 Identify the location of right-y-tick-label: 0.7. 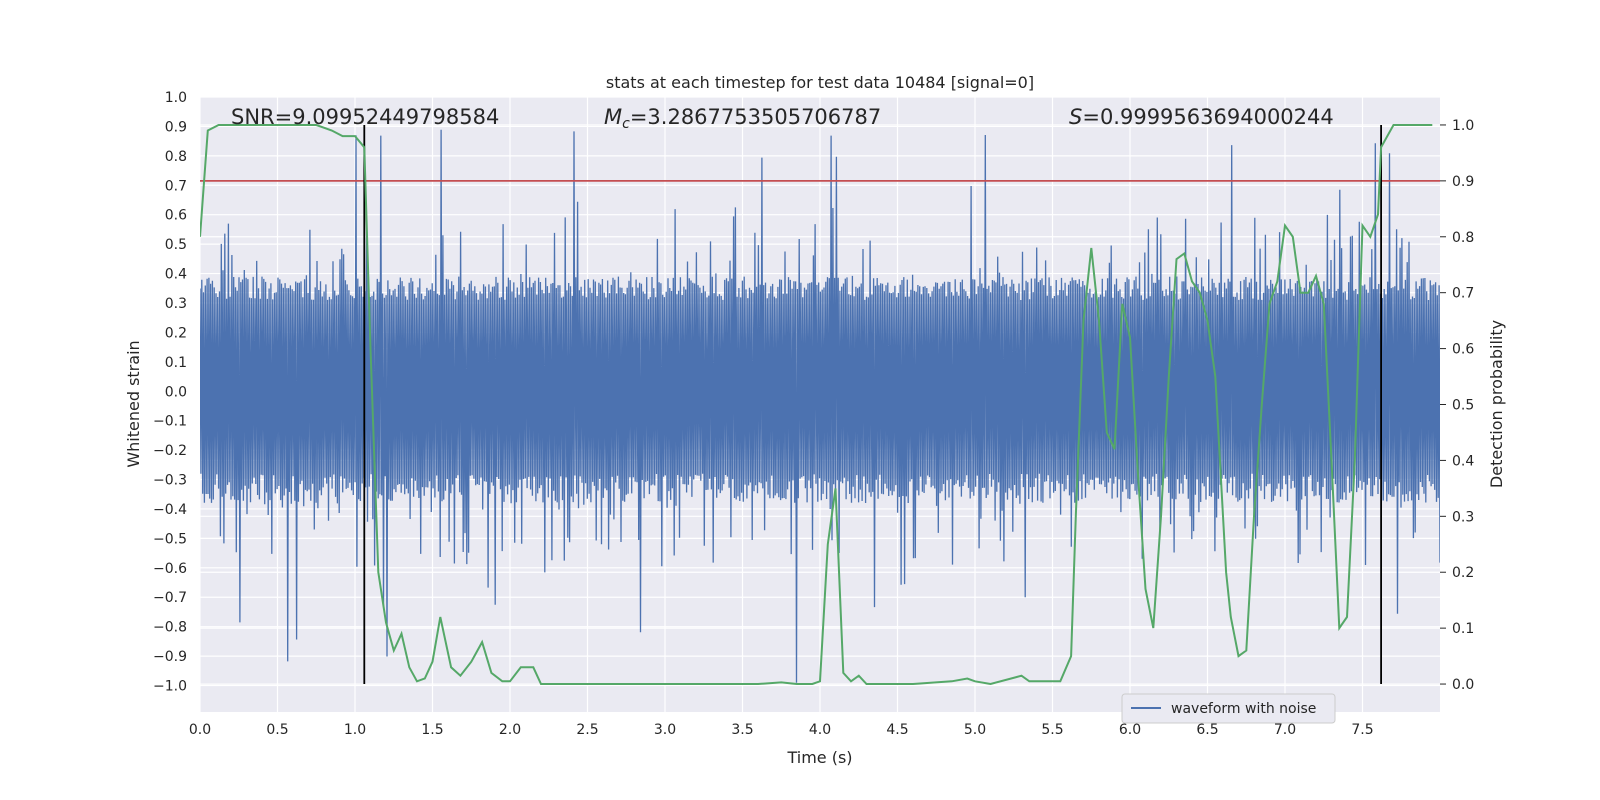
(1463, 294).